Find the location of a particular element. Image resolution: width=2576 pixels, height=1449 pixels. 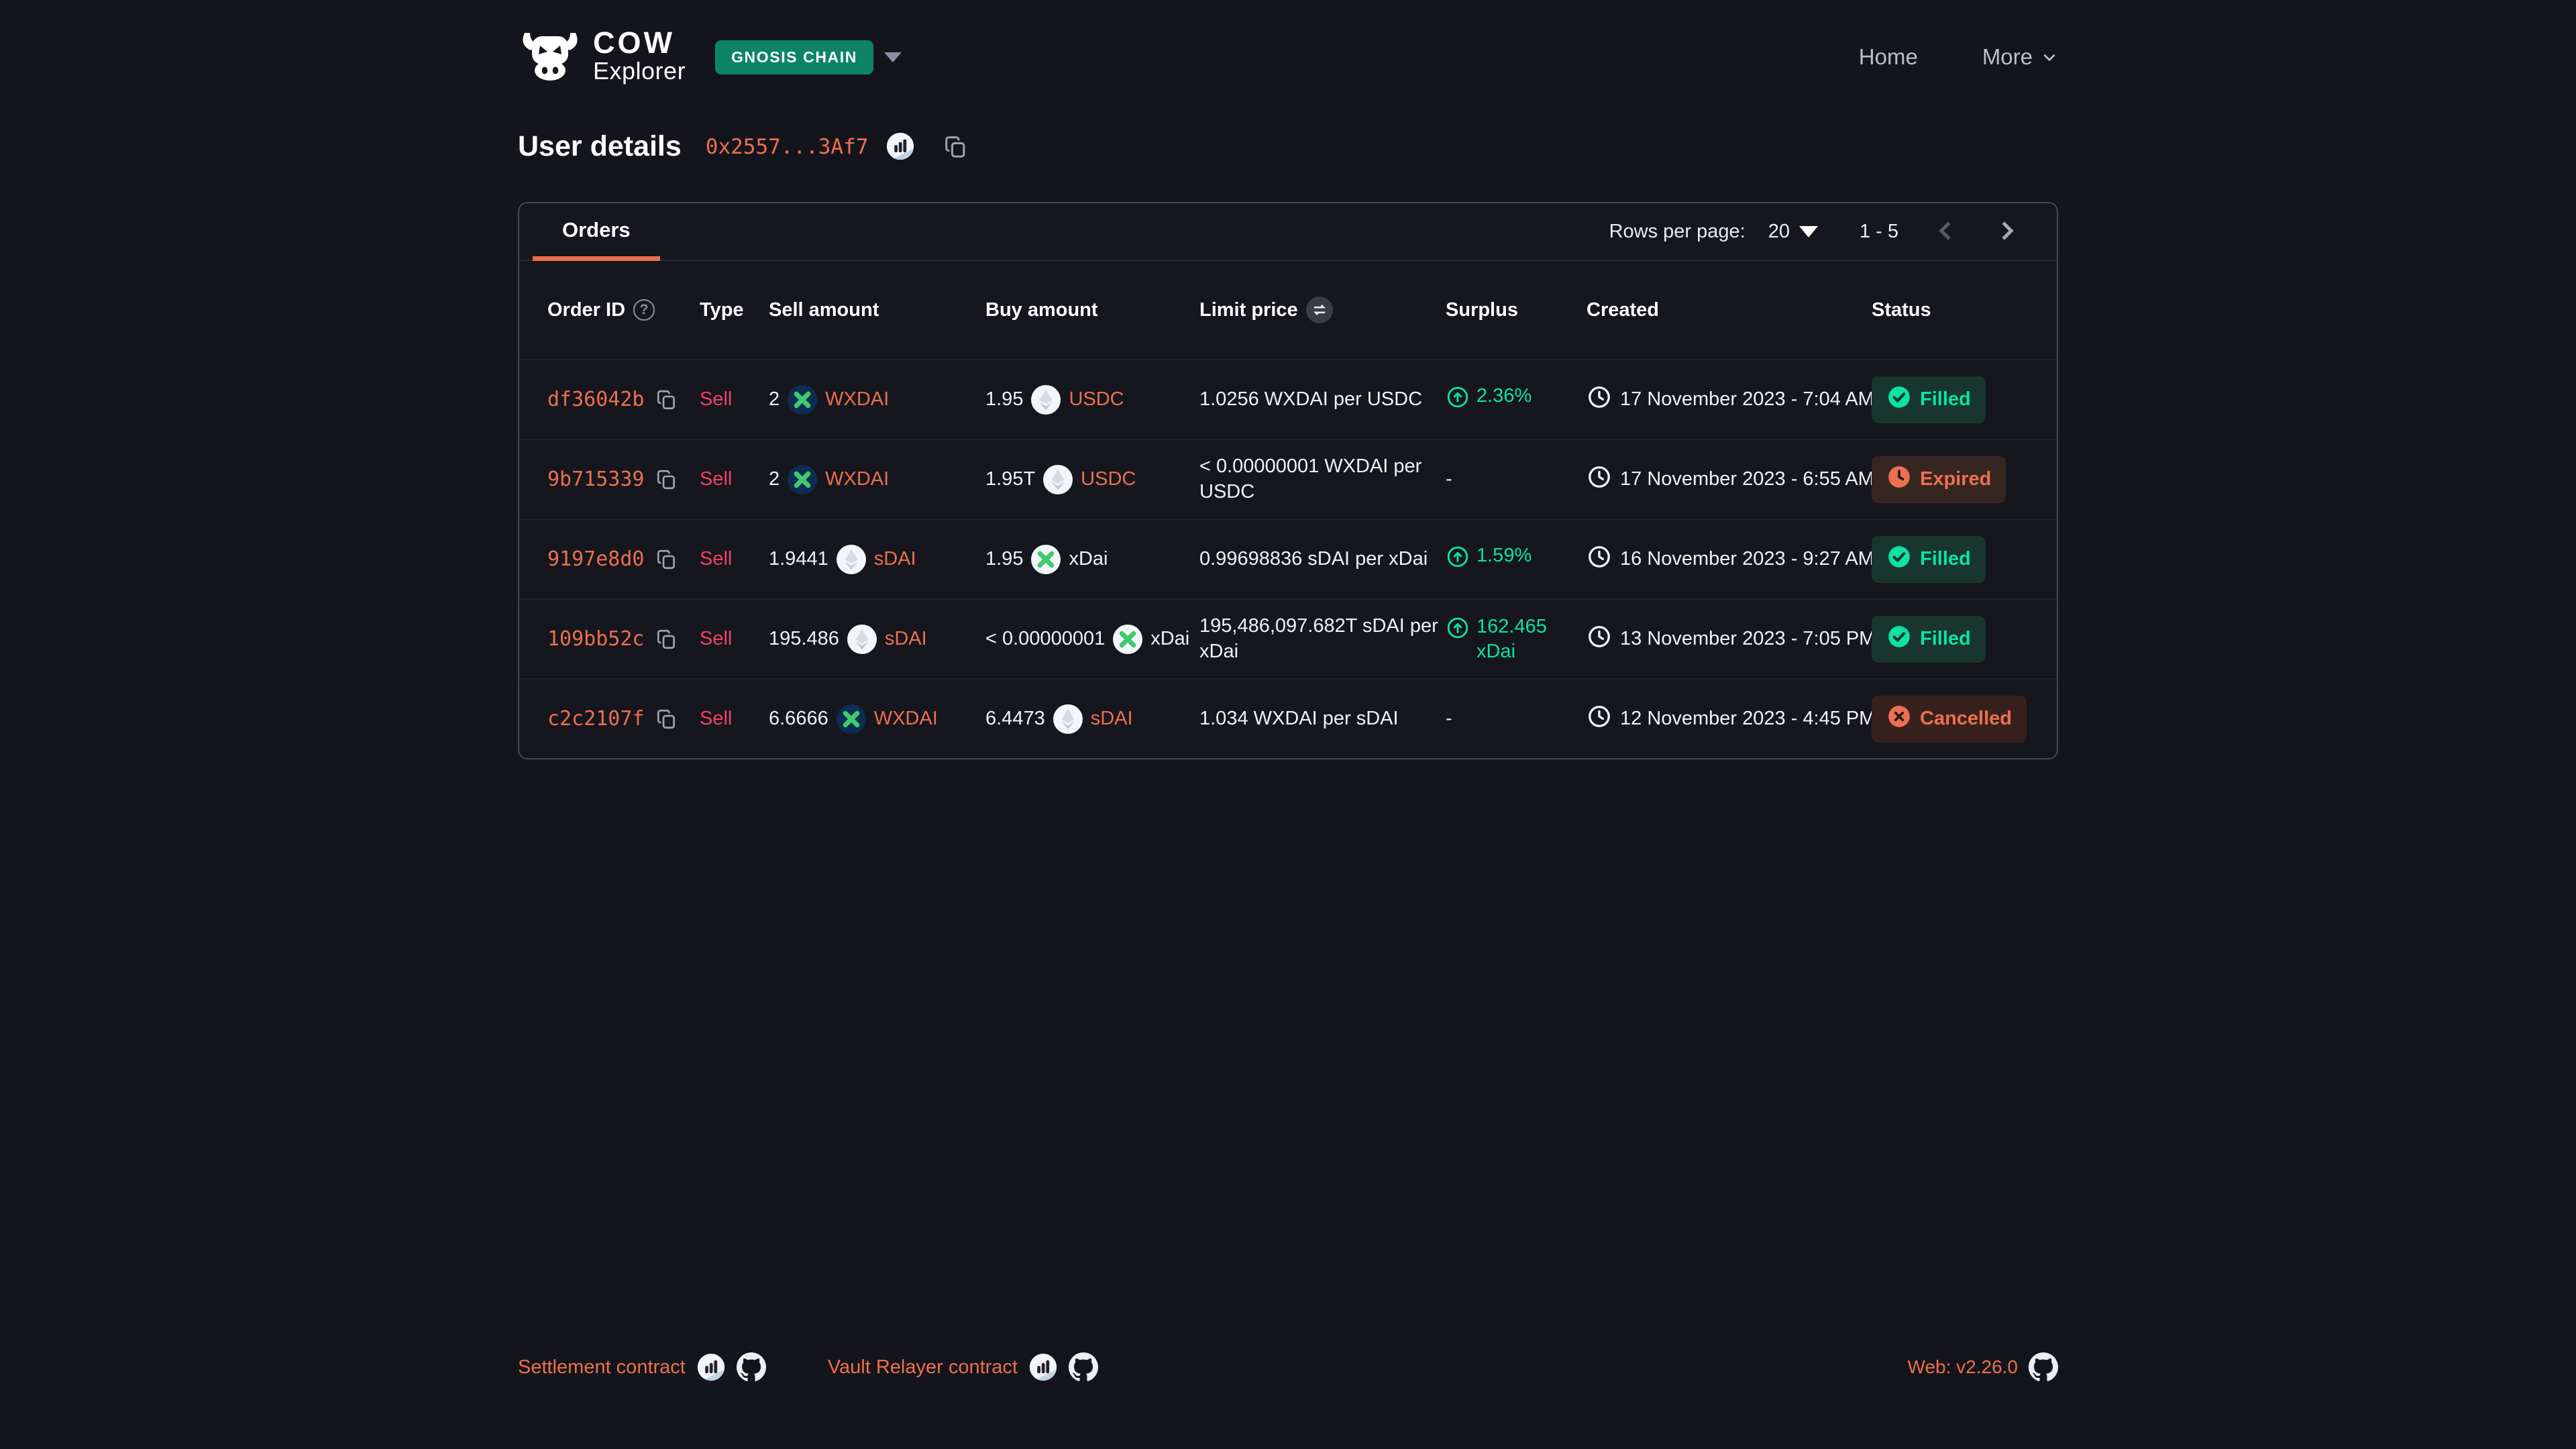

next-page-button is located at coordinates (2006, 232).